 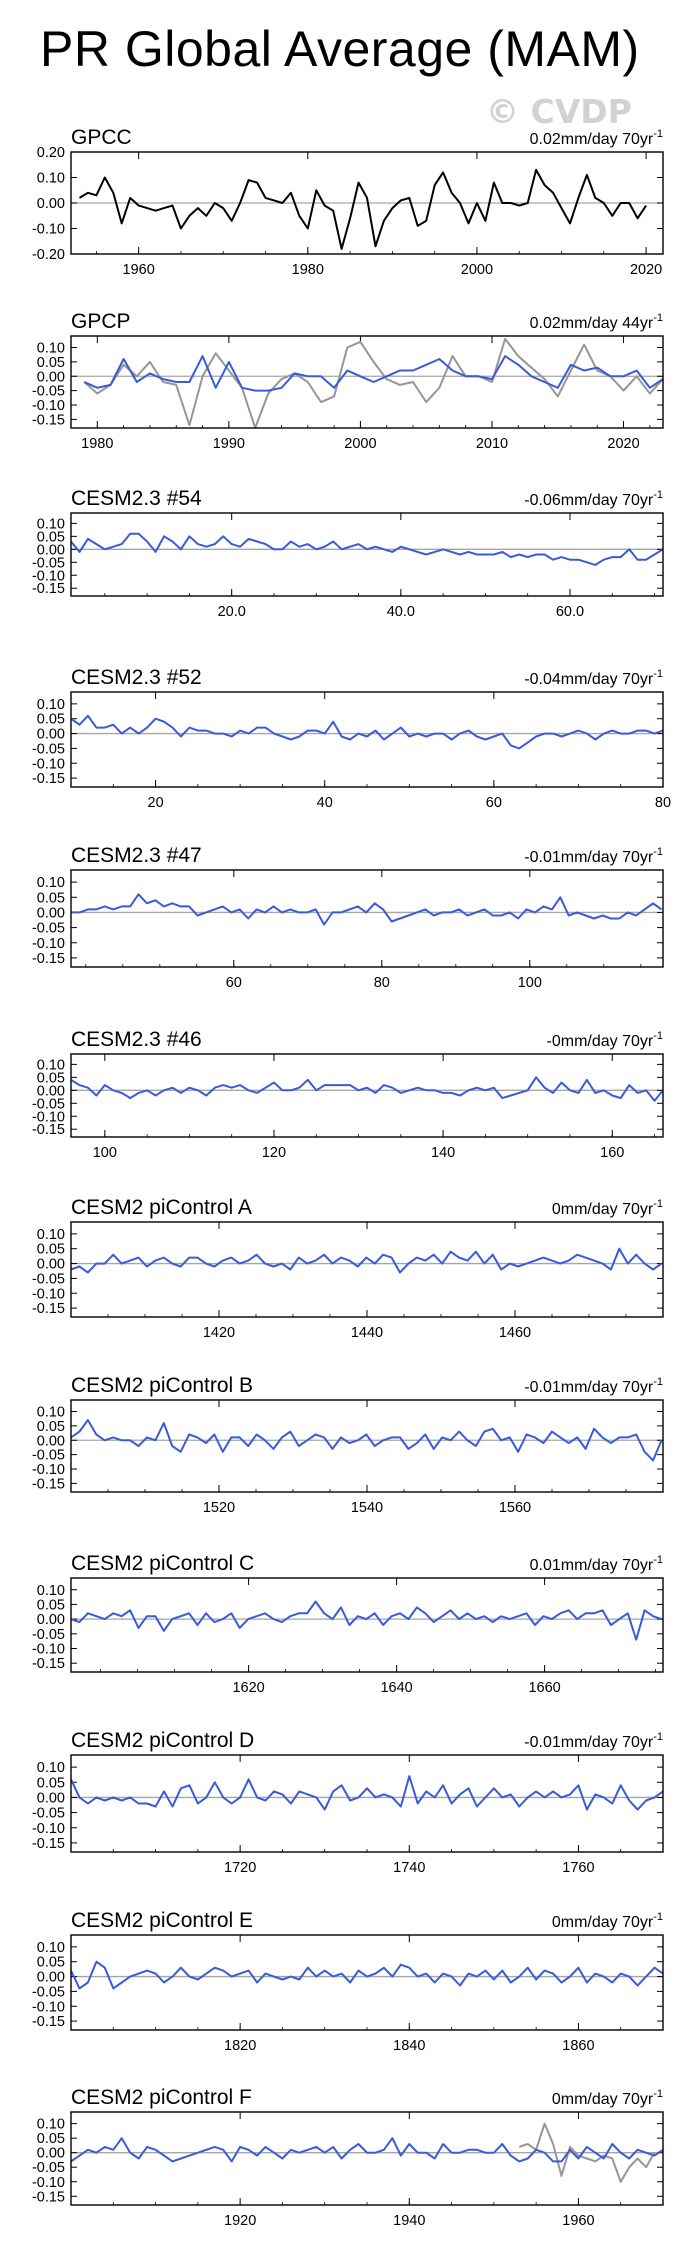 What do you see at coordinates (136, 498) in the screenshot?
I see `panel-title: CESM2.3 #54` at bounding box center [136, 498].